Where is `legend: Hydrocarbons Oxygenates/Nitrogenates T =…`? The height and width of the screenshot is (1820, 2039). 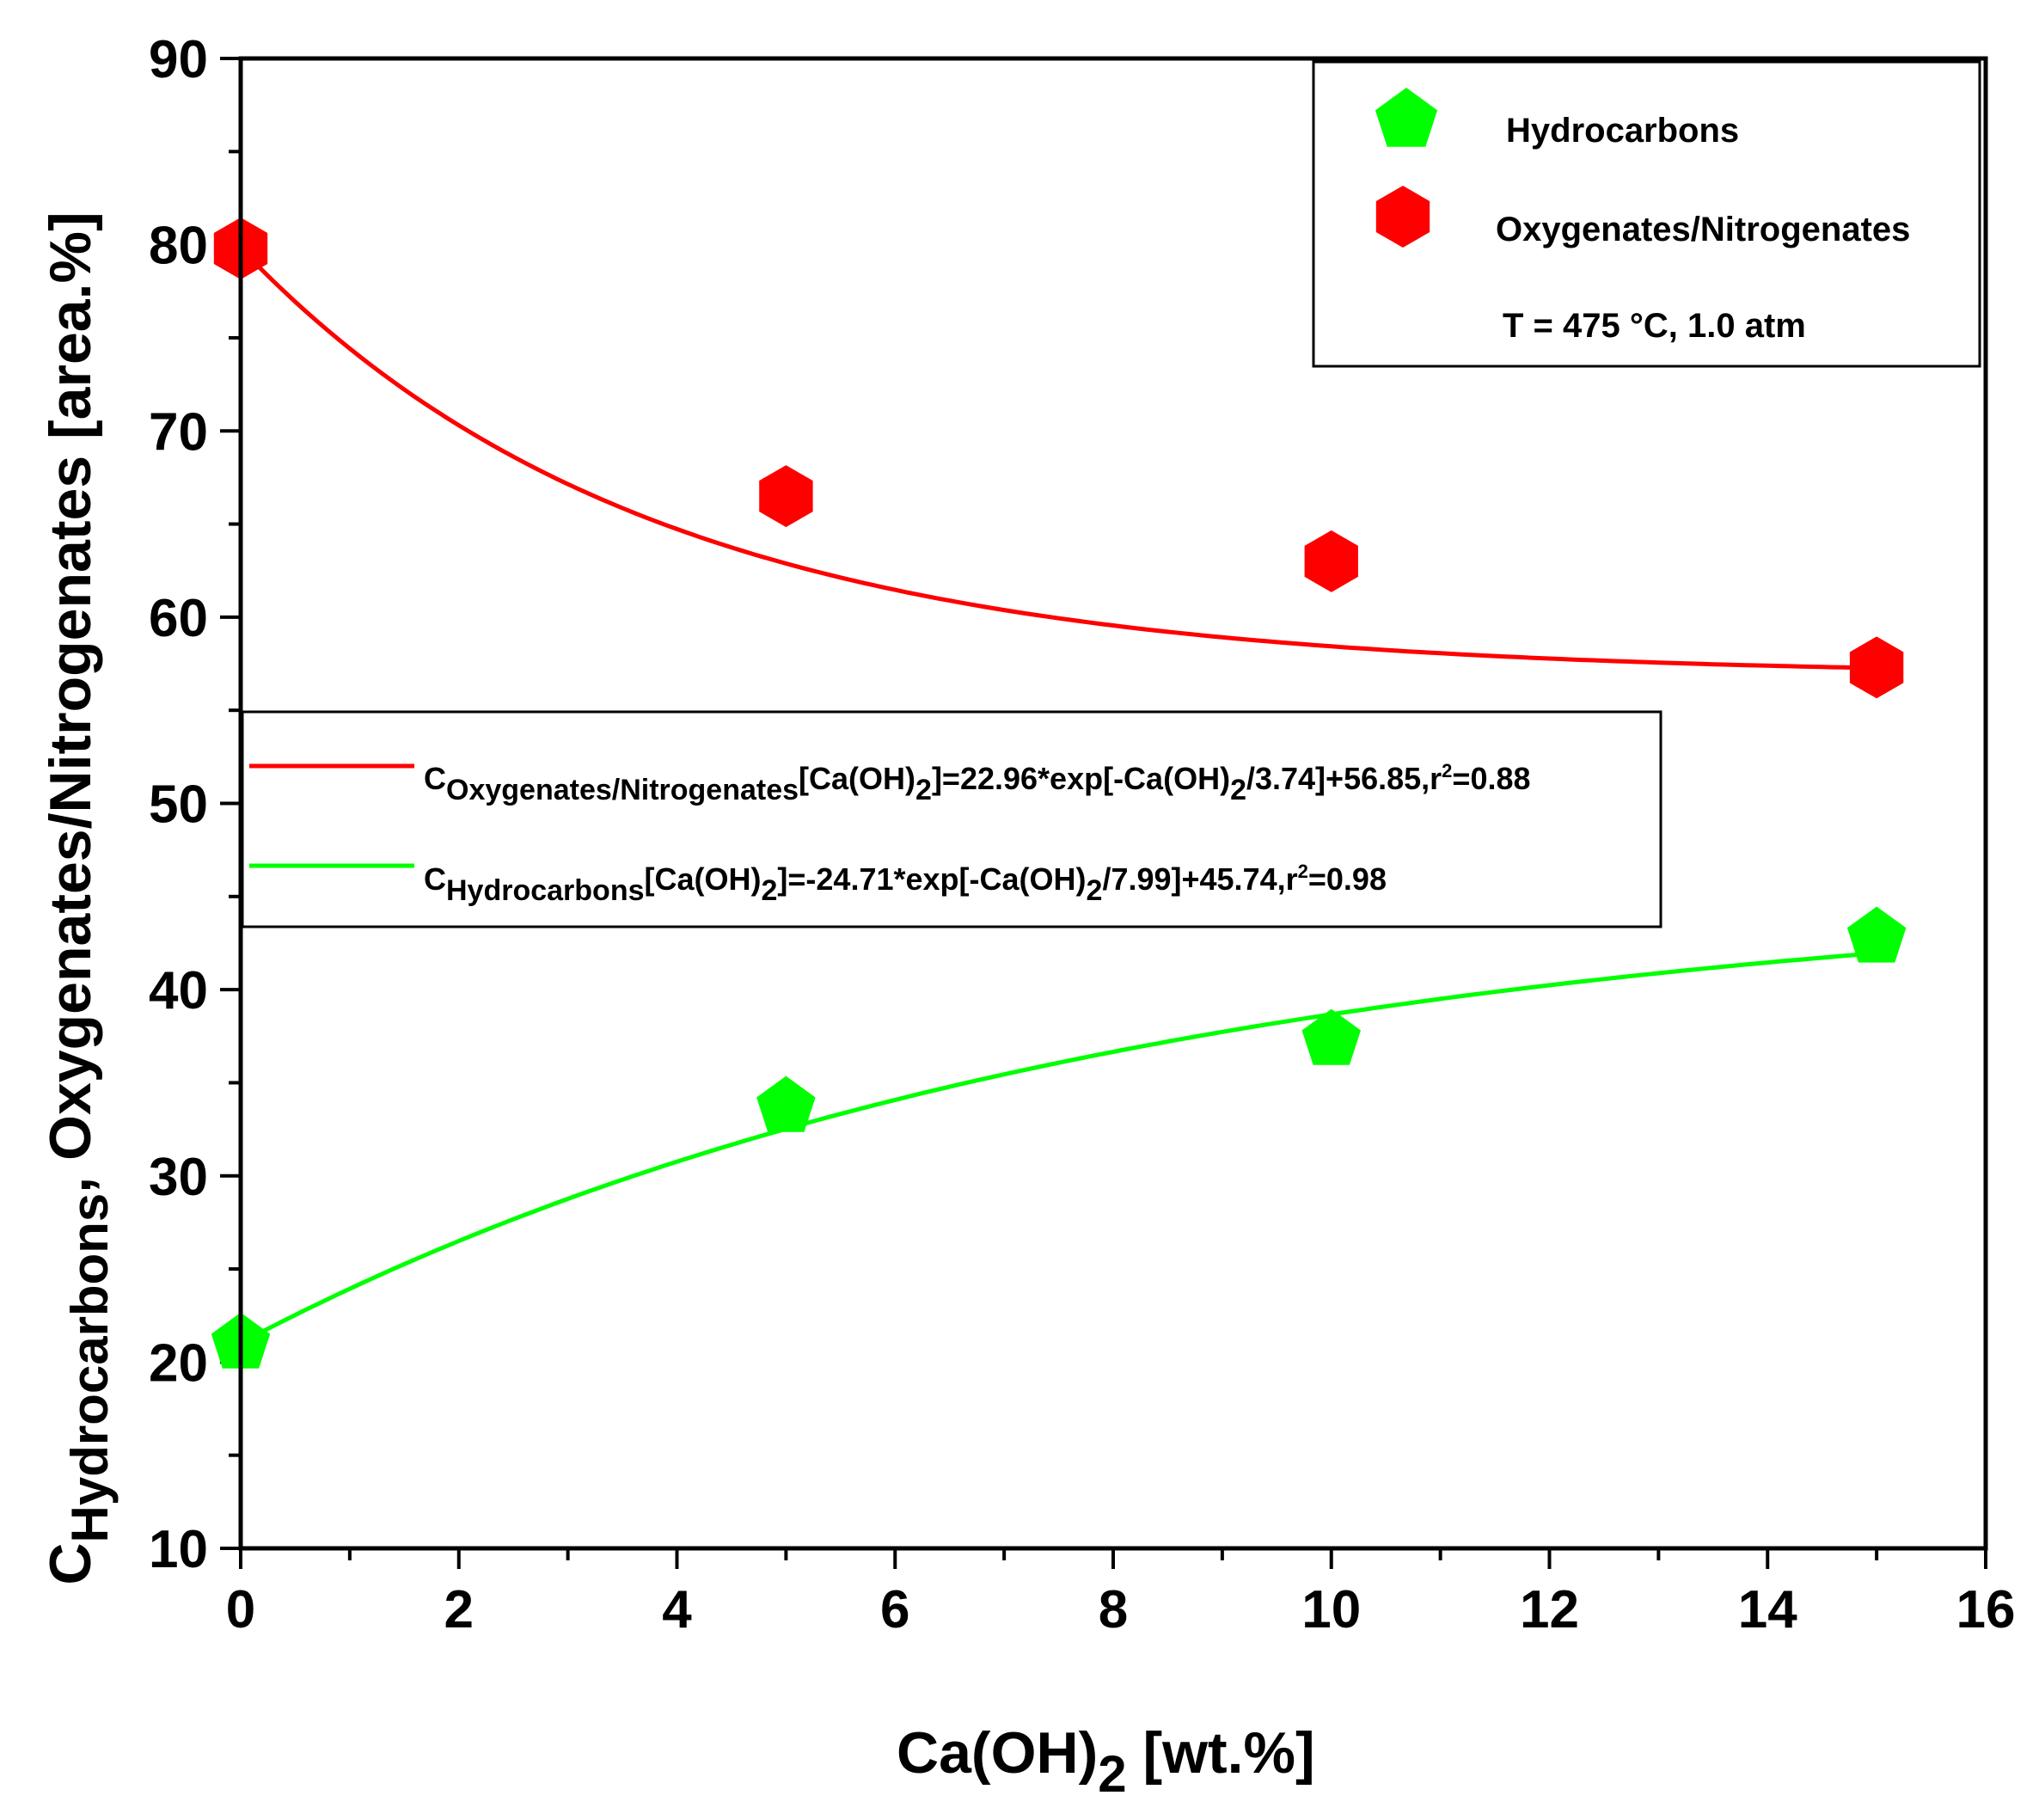
legend: Hydrocarbons Oxygenates/Nitrogenates T =… is located at coordinates (1646, 214).